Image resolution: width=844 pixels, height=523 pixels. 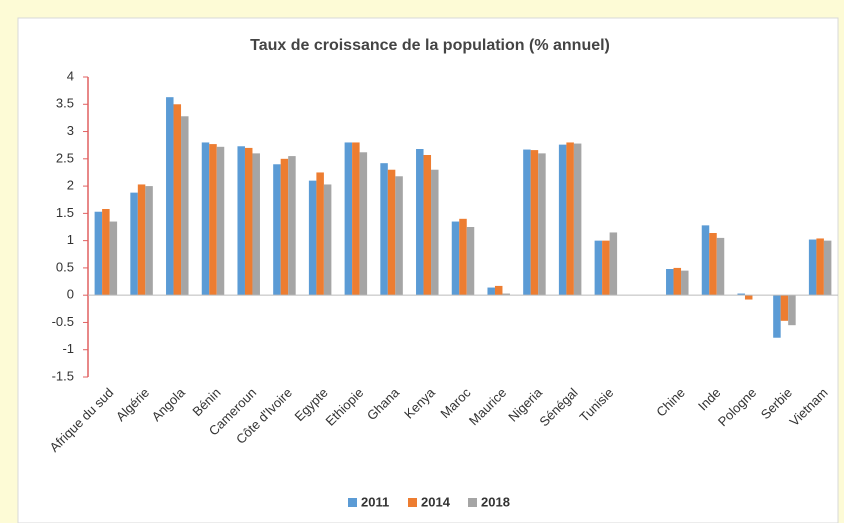 What do you see at coordinates (375, 501) in the screenshot?
I see `legend-label: 2011` at bounding box center [375, 501].